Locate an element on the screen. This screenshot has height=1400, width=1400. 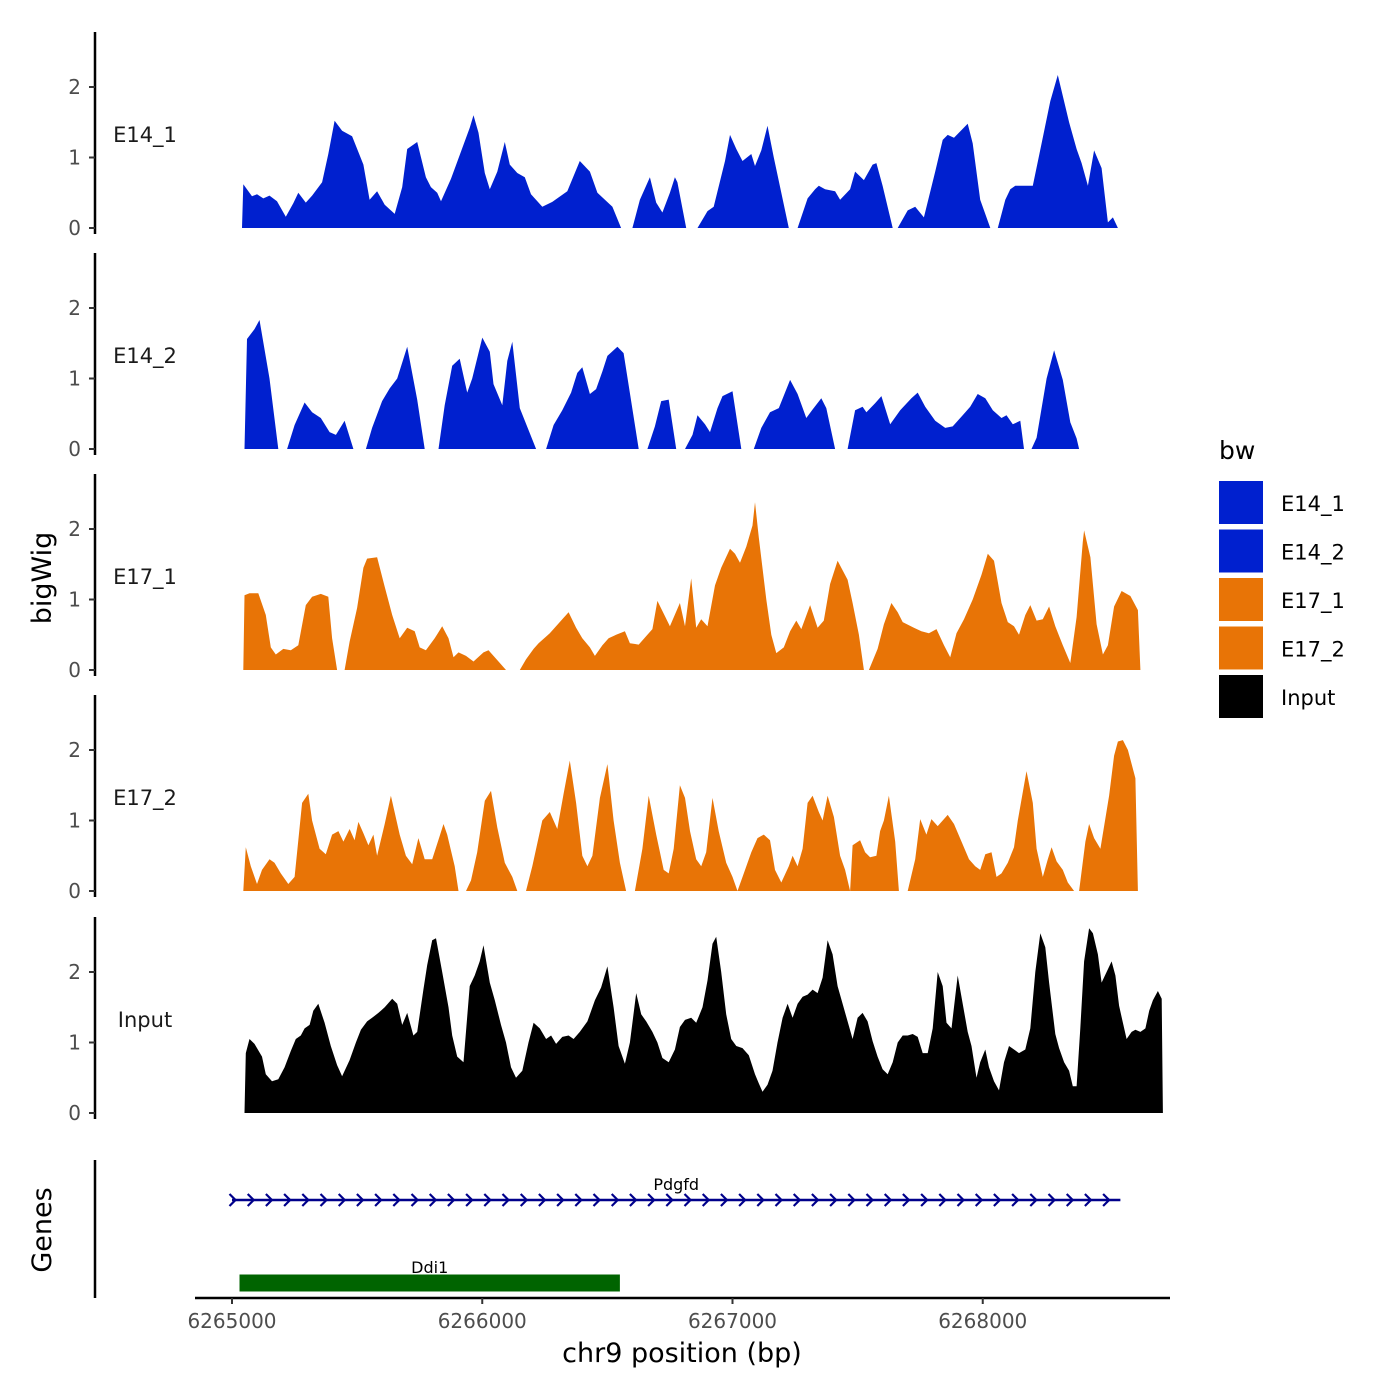
legend-swatch-input is located at coordinates (1241, 696).